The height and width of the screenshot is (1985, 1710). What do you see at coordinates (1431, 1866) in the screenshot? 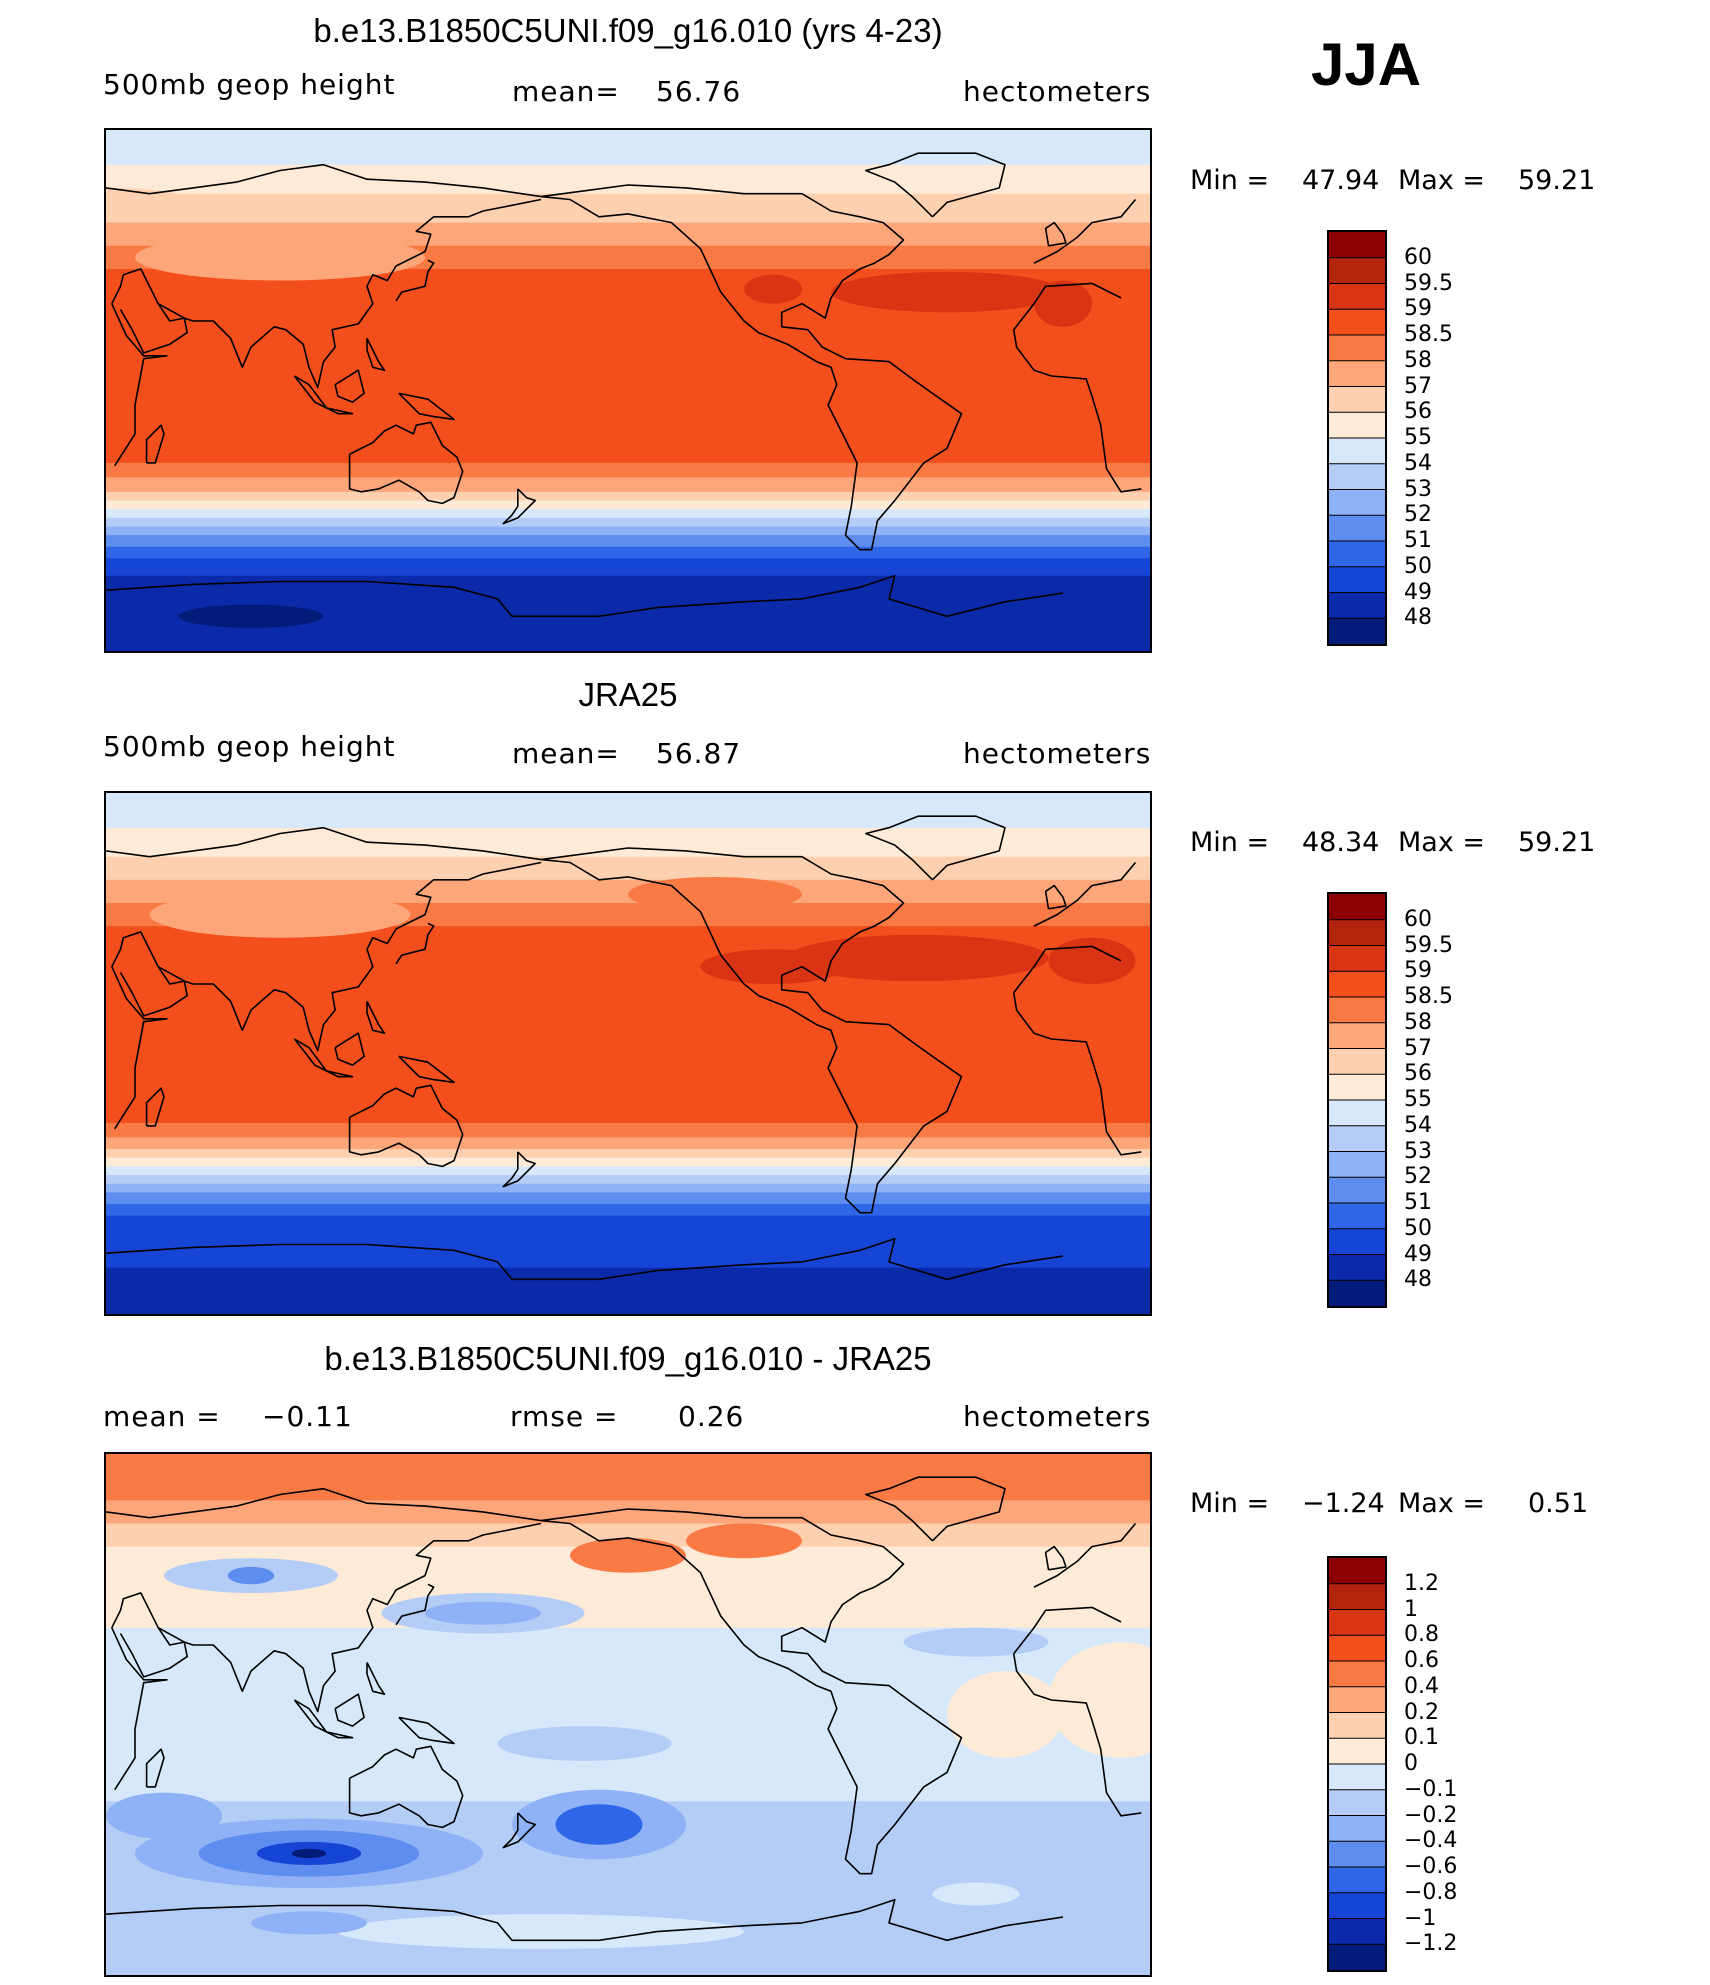
I see `colorbar-tick-label: −0.6` at bounding box center [1431, 1866].